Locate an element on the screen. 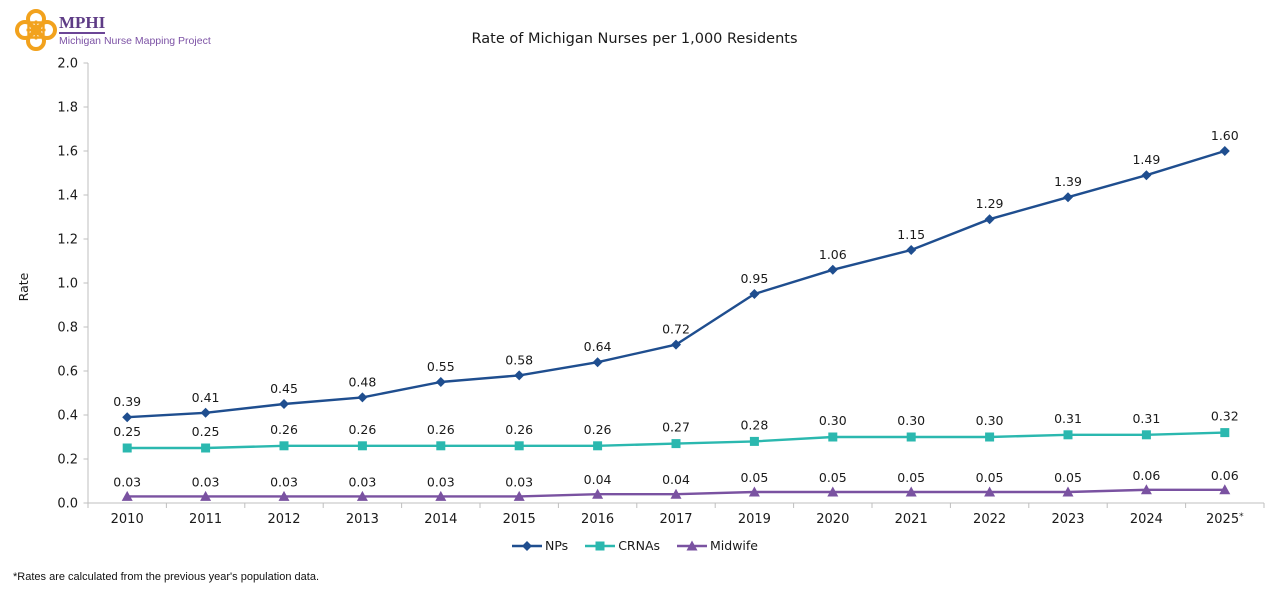 This screenshot has height=599, width=1269. y-tick-label: 1.4 is located at coordinates (67, 196).